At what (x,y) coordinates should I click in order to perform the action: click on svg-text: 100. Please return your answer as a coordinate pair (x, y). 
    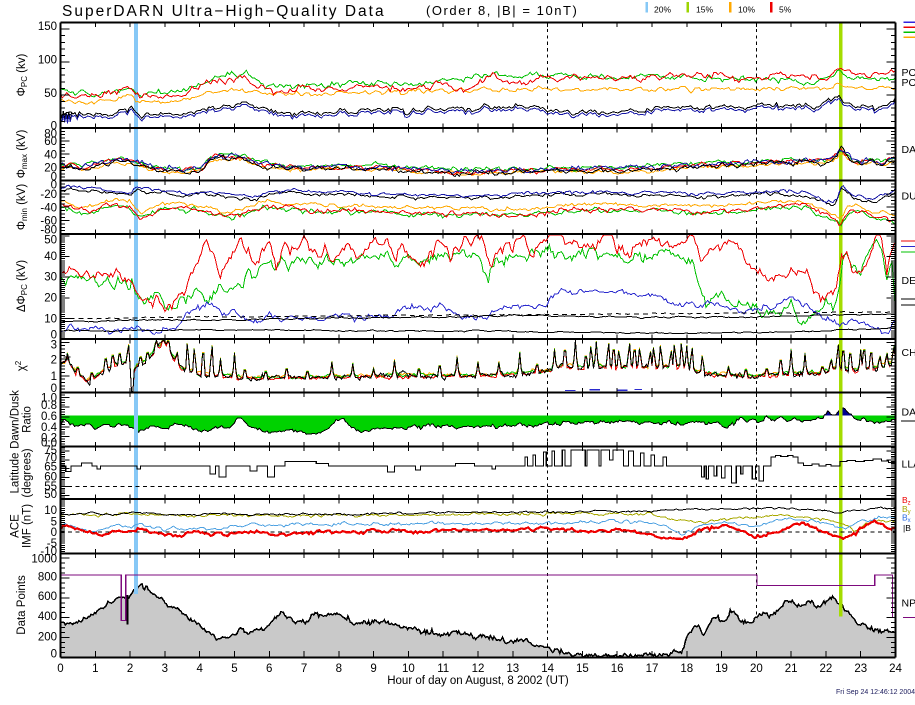
    Looking at the image, I should click on (47, 61).